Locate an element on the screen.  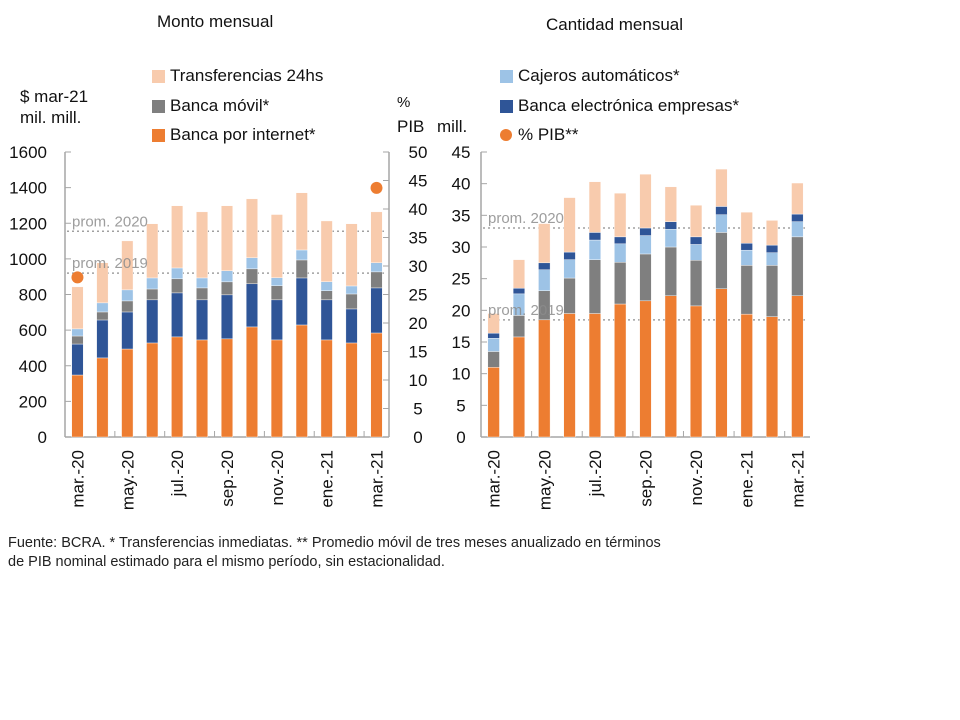
y-tick-label: 800 is located at coordinates (33, 295).